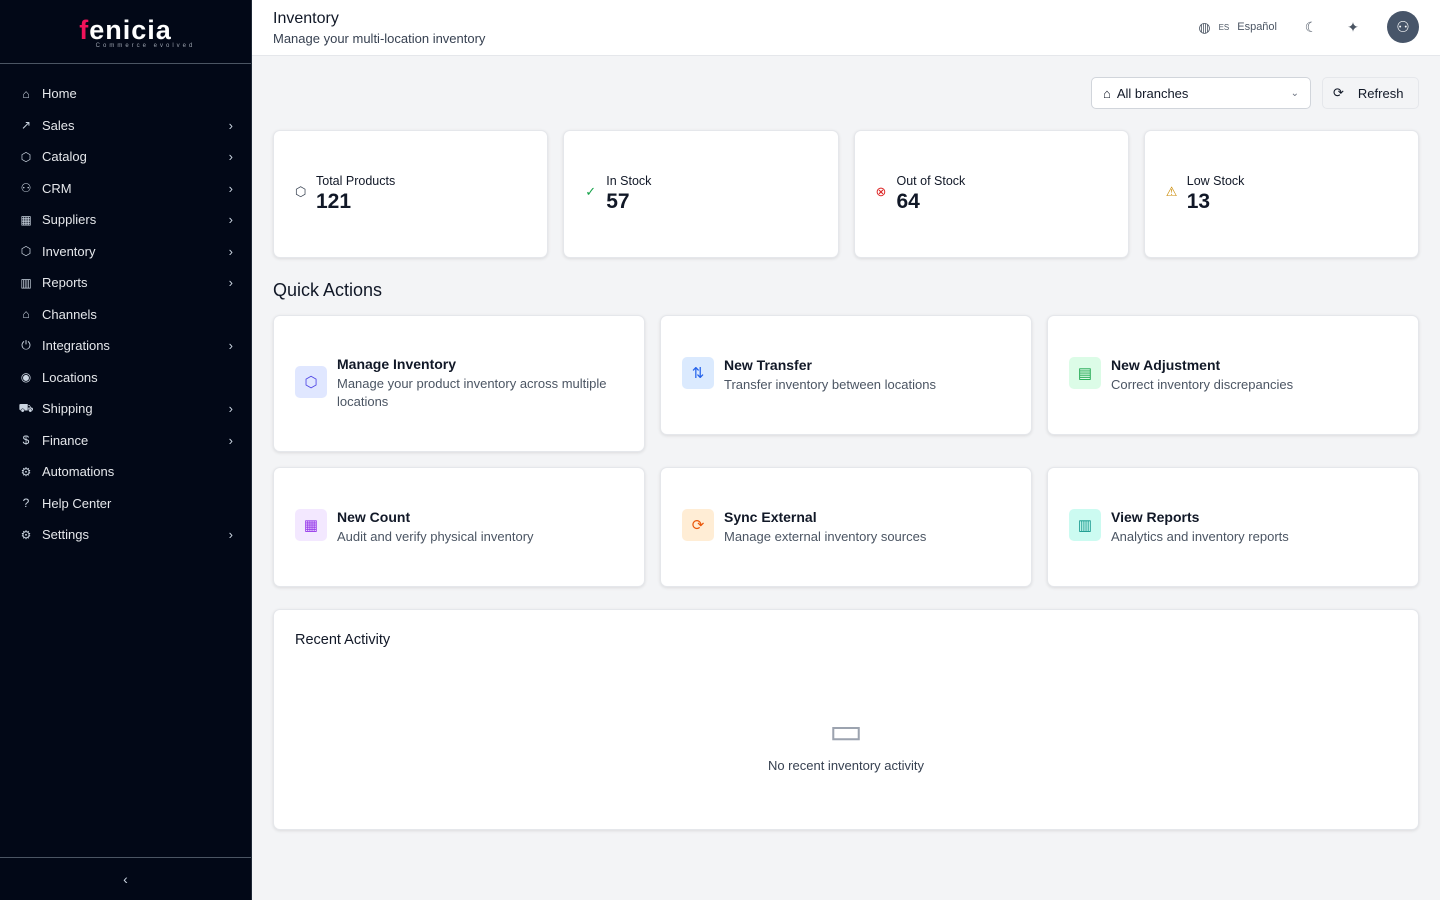 The width and height of the screenshot is (1440, 900). Describe the element at coordinates (65, 440) in the screenshot. I see `sidebar-item-label: Finance` at that location.